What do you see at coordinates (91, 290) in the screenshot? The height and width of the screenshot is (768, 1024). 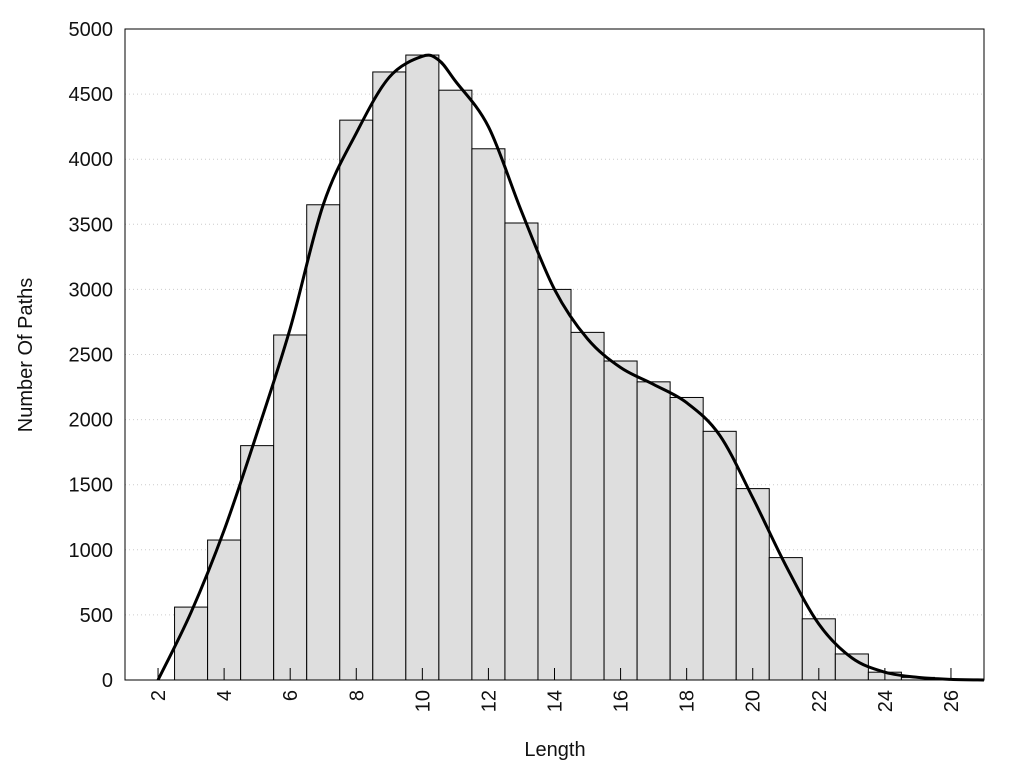 I see `y-tick-label: 3000` at bounding box center [91, 290].